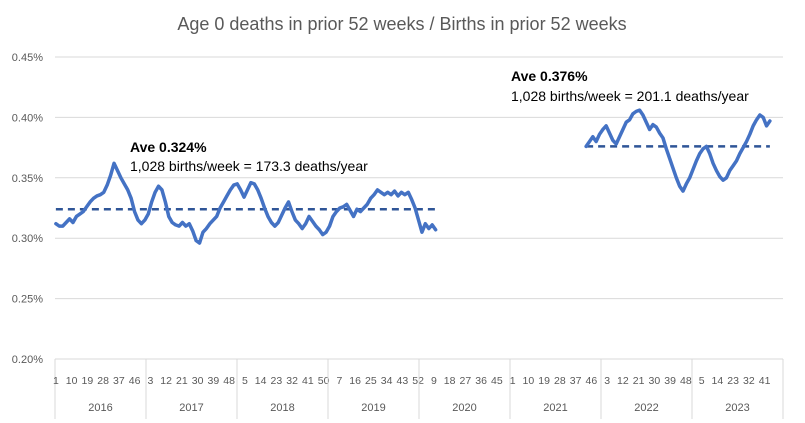 The image size is (805, 423). I want to click on year-label: 2021, so click(555, 408).